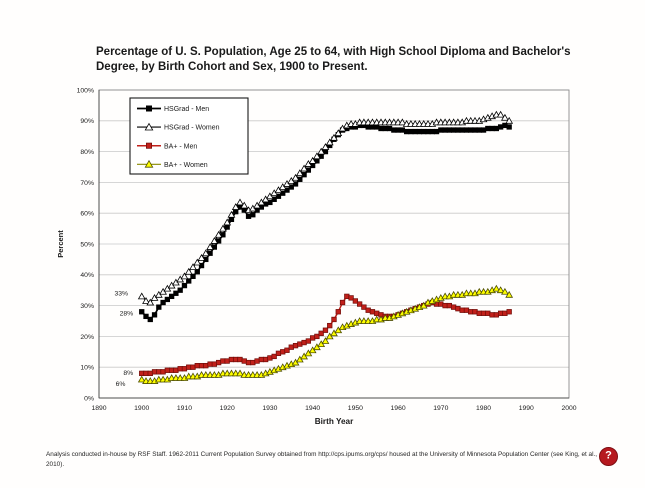 The height and width of the screenshot is (488, 645). I want to click on annotation-label: 33%, so click(121, 294).